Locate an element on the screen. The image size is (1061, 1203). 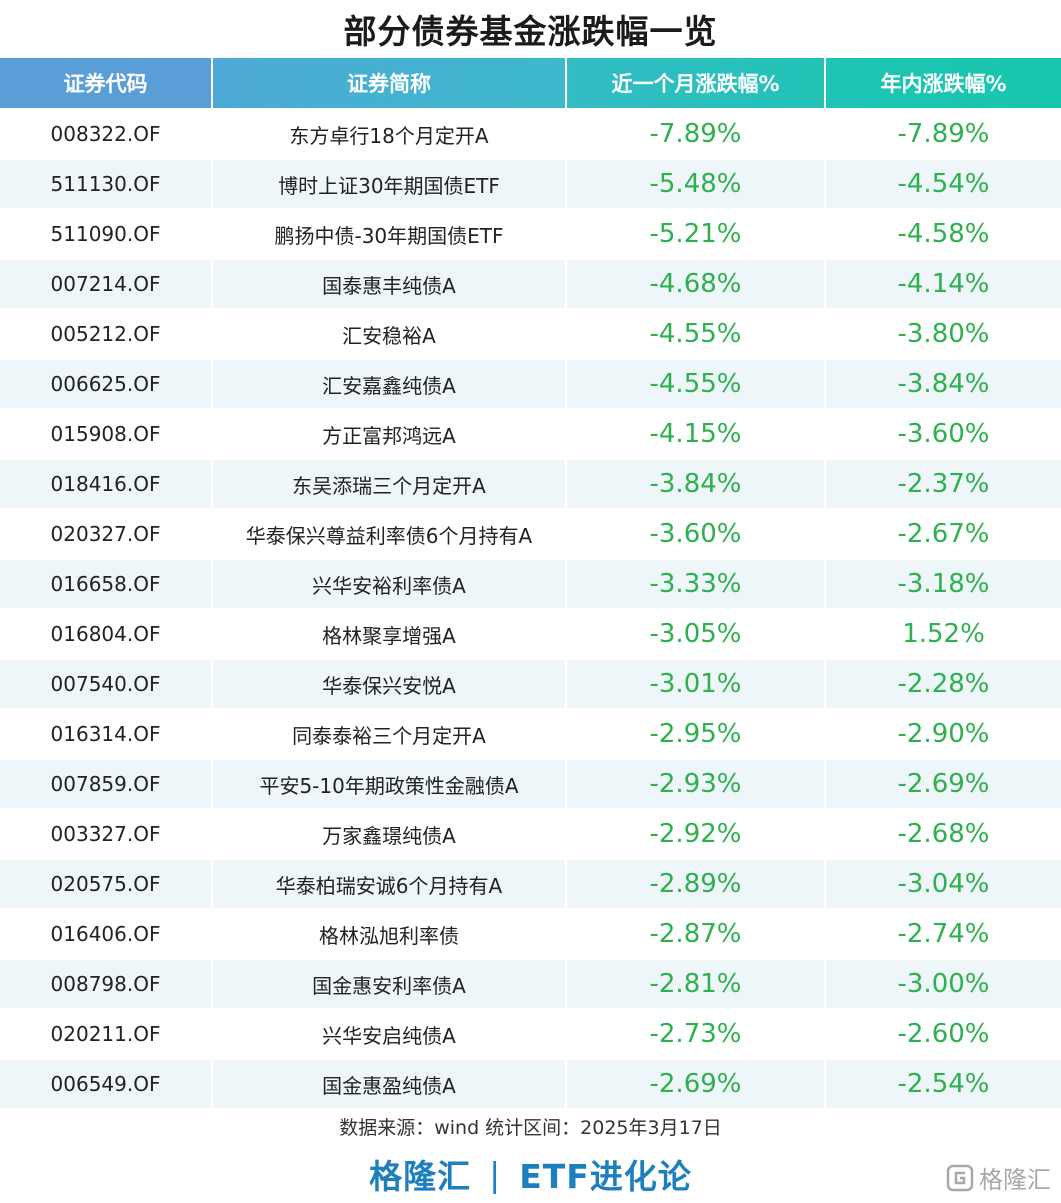
ytd-change: -4.14% is located at coordinates (943, 284).